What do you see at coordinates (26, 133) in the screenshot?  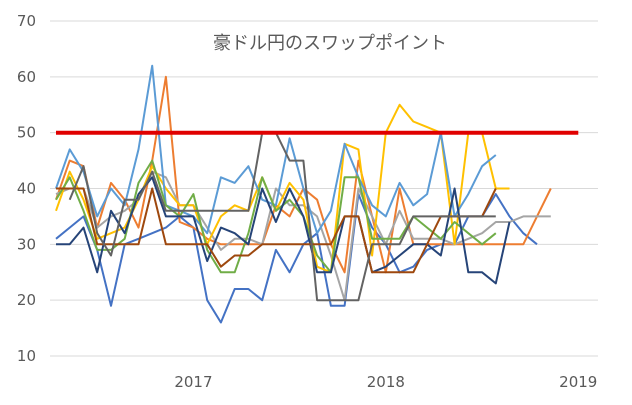 I see `y-tick-label: 50` at bounding box center [26, 133].